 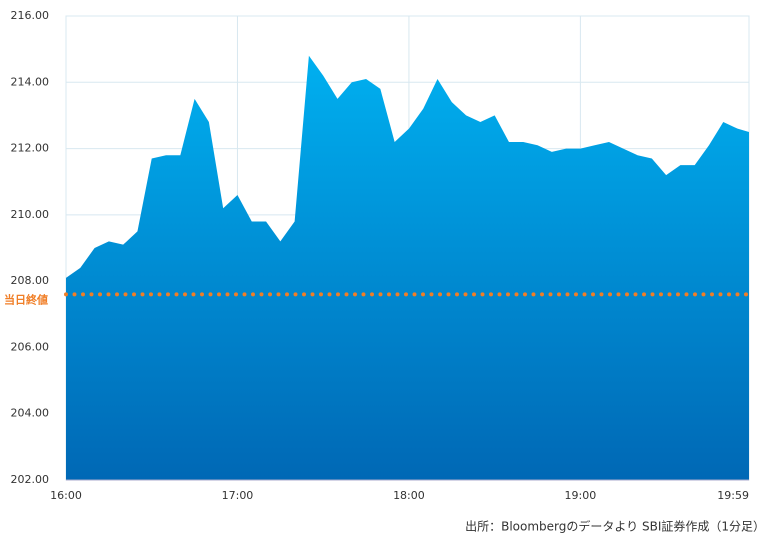 What do you see at coordinates (66, 495) in the screenshot?
I see `x-tick-label: 16:00` at bounding box center [66, 495].